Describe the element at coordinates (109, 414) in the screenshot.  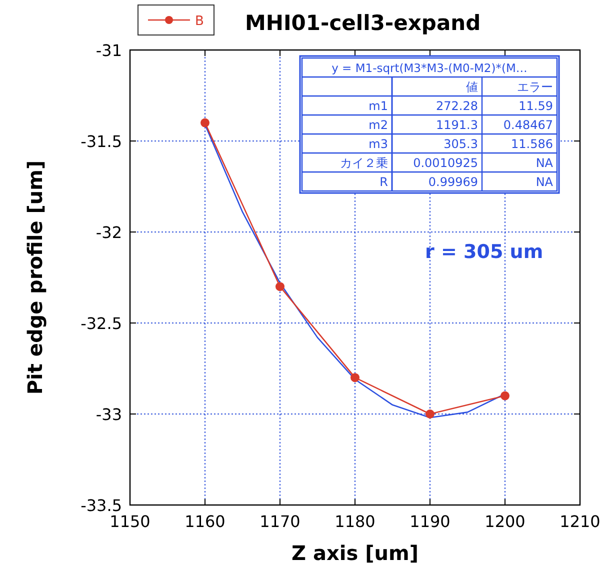
I see `y-tick-label: -33` at that location.